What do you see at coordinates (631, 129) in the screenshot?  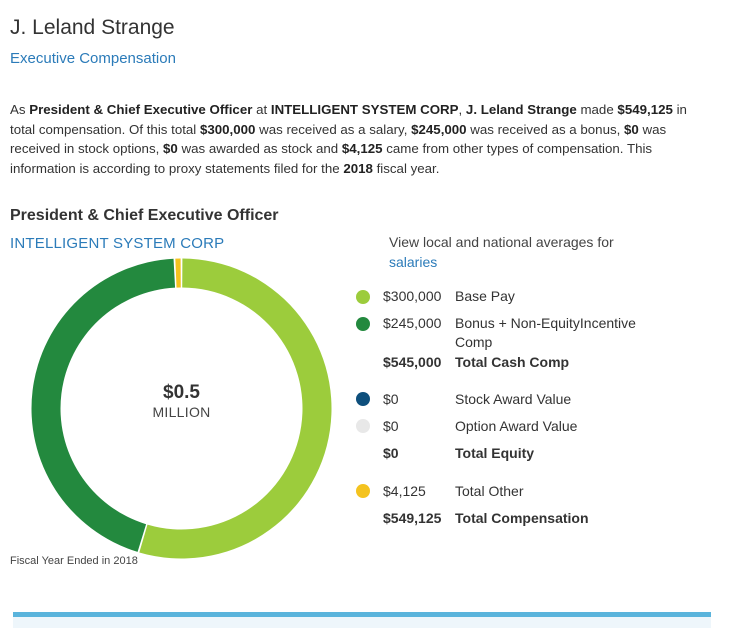 I see `summary-options: $0` at bounding box center [631, 129].